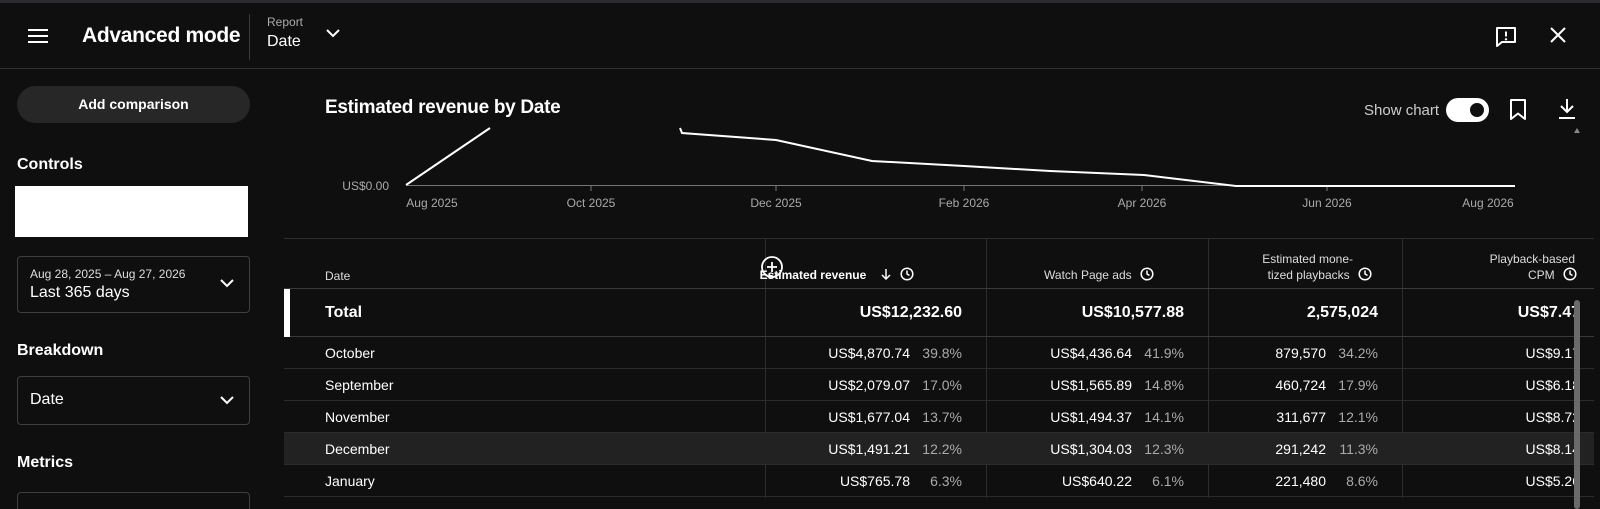  Describe the element at coordinates (1091, 353) in the screenshot. I see `watch-page-ads-cell: US$4,436.64` at that location.